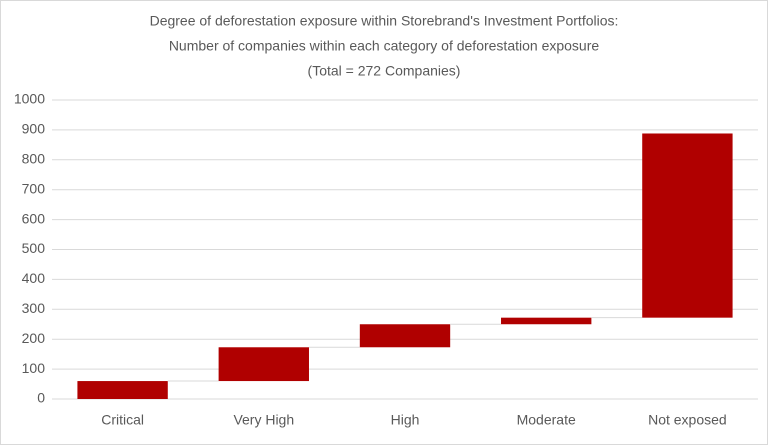  What do you see at coordinates (34, 338) in the screenshot?
I see `y-tick-label: 200` at bounding box center [34, 338].